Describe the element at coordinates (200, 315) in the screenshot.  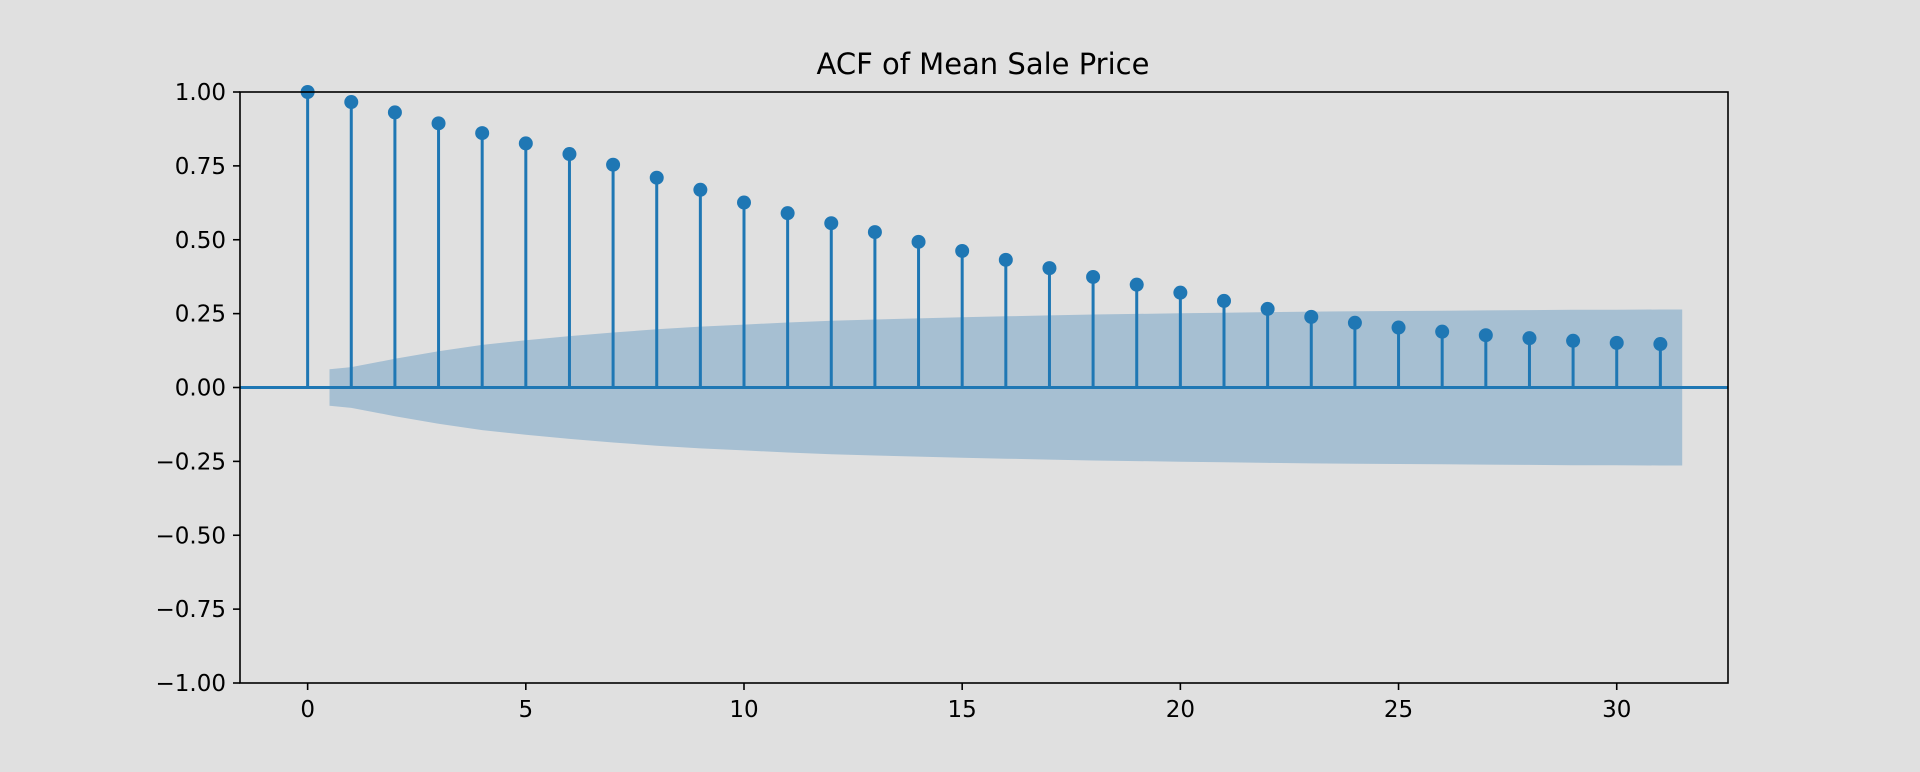
I see `y-tick-label: 0.25` at that location.